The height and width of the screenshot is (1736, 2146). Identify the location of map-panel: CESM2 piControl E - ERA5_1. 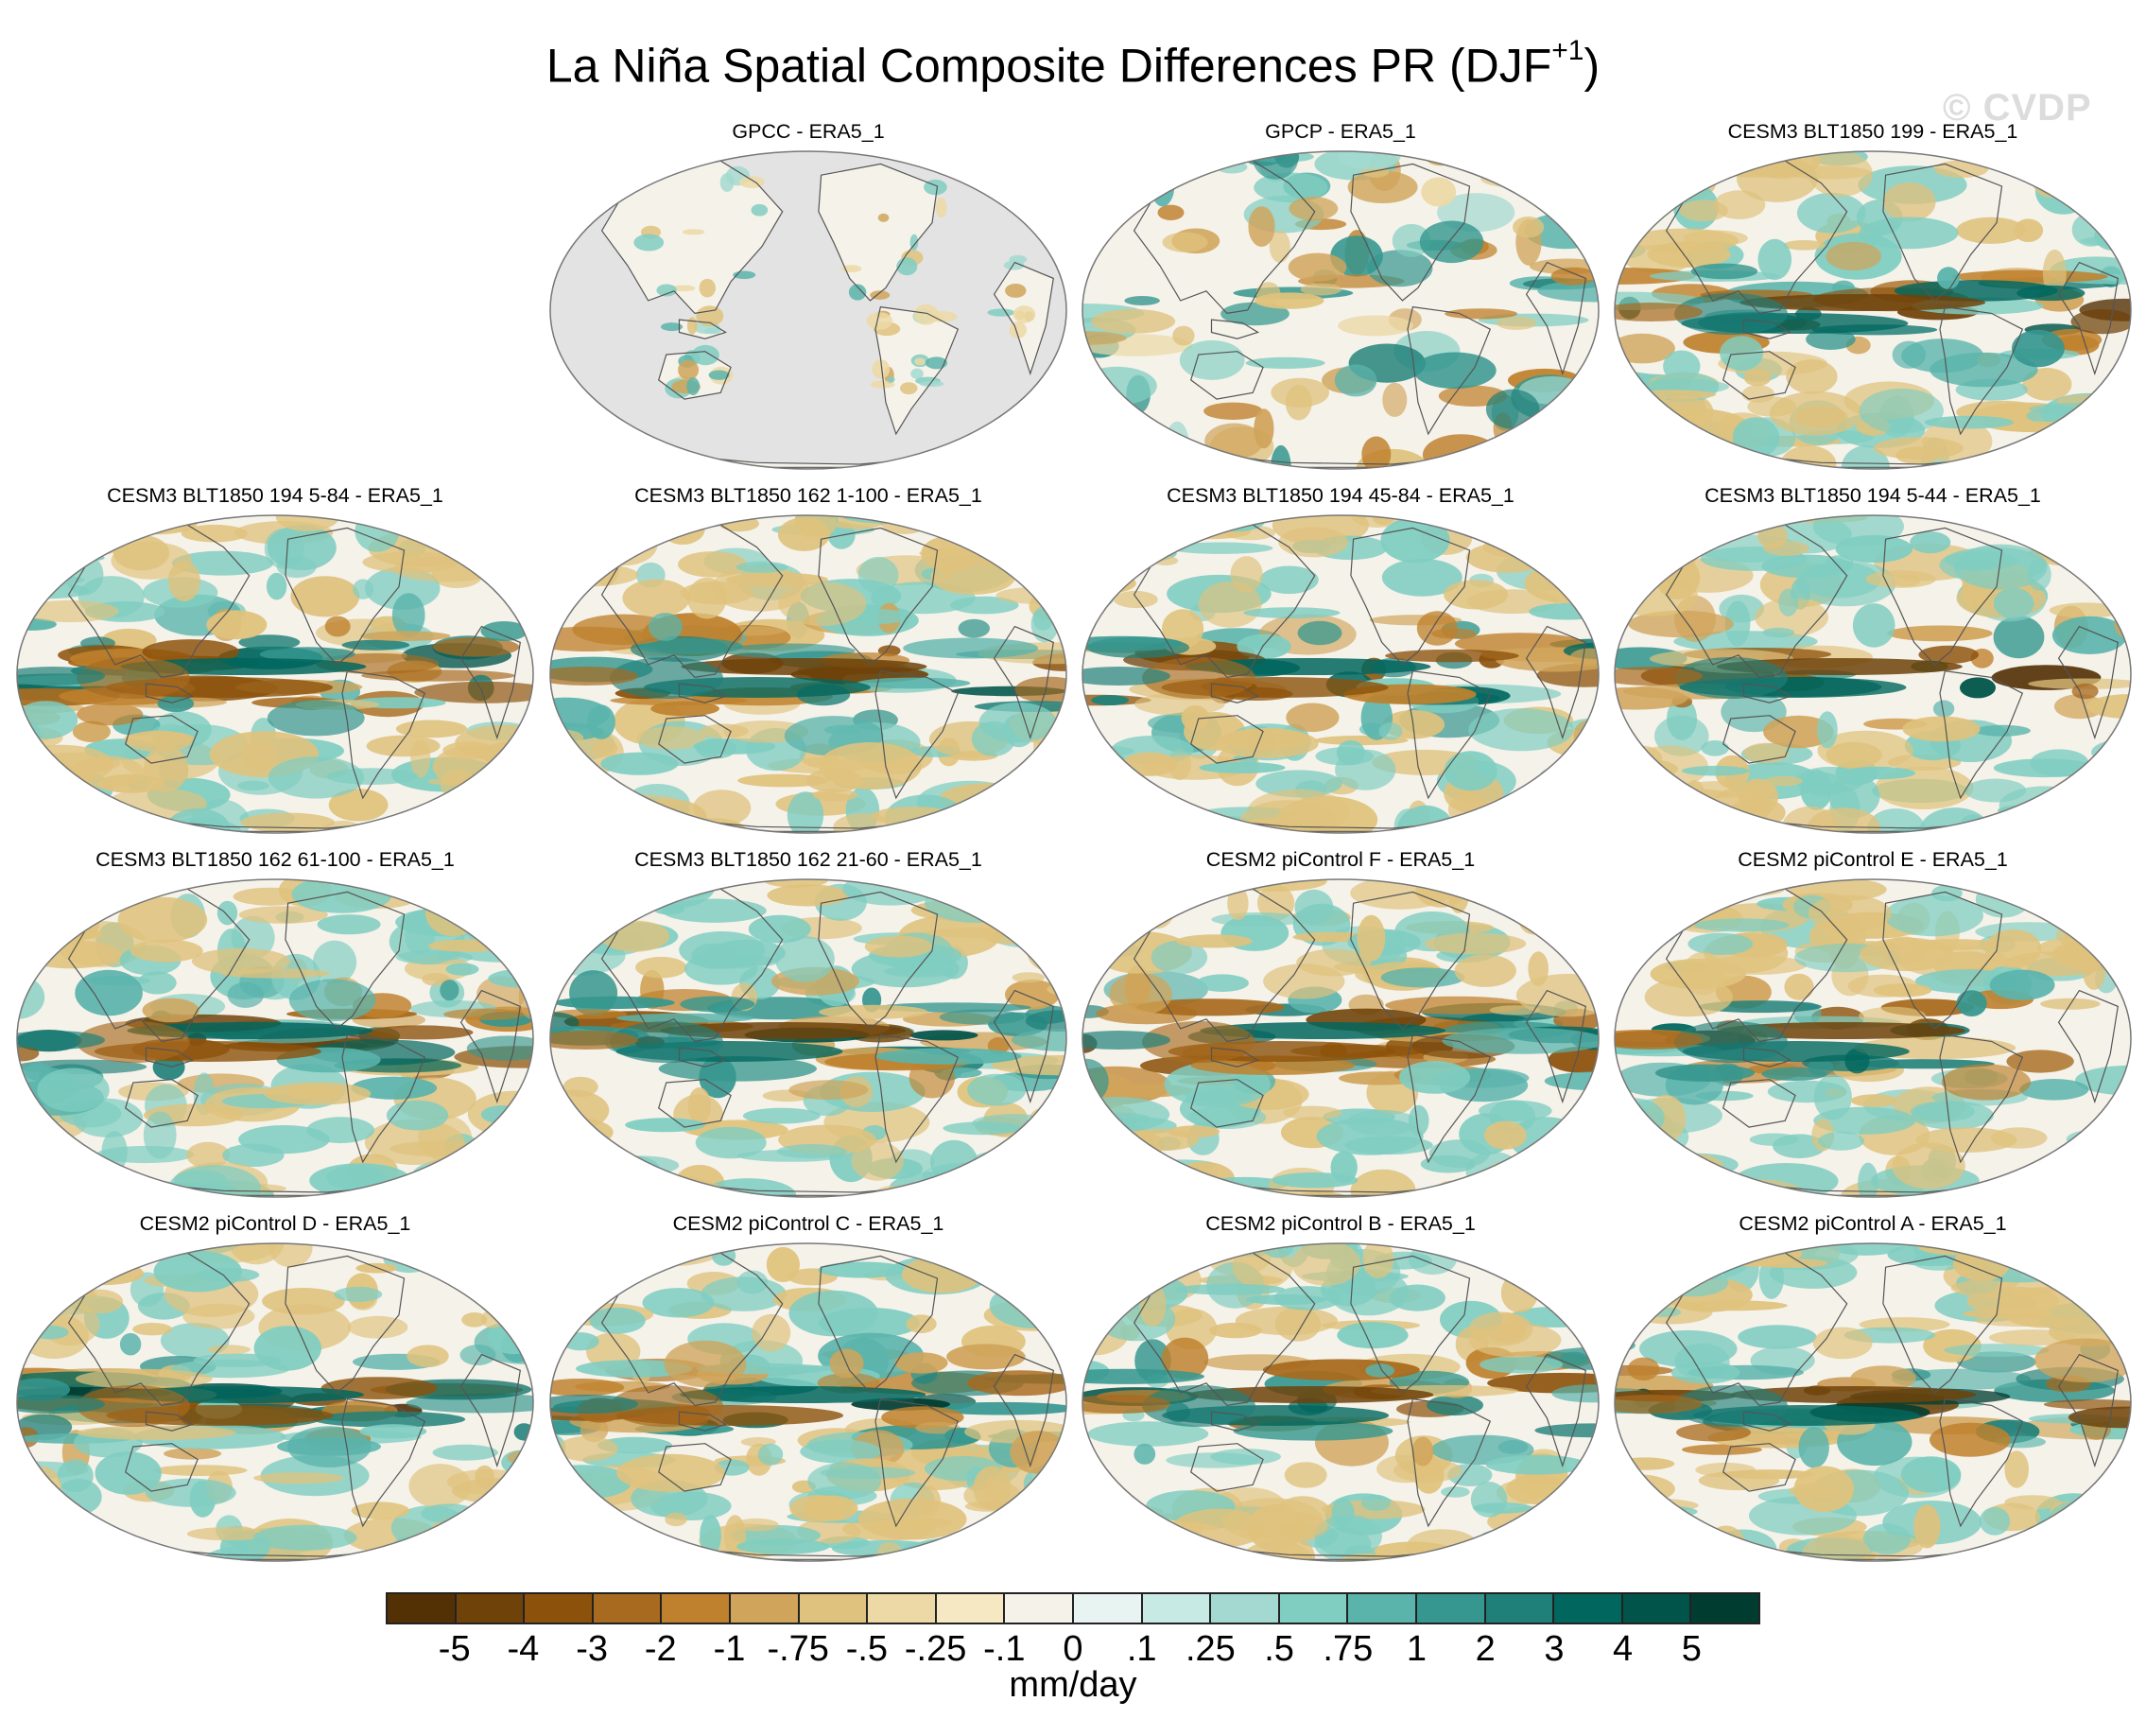
(1872, 1026).